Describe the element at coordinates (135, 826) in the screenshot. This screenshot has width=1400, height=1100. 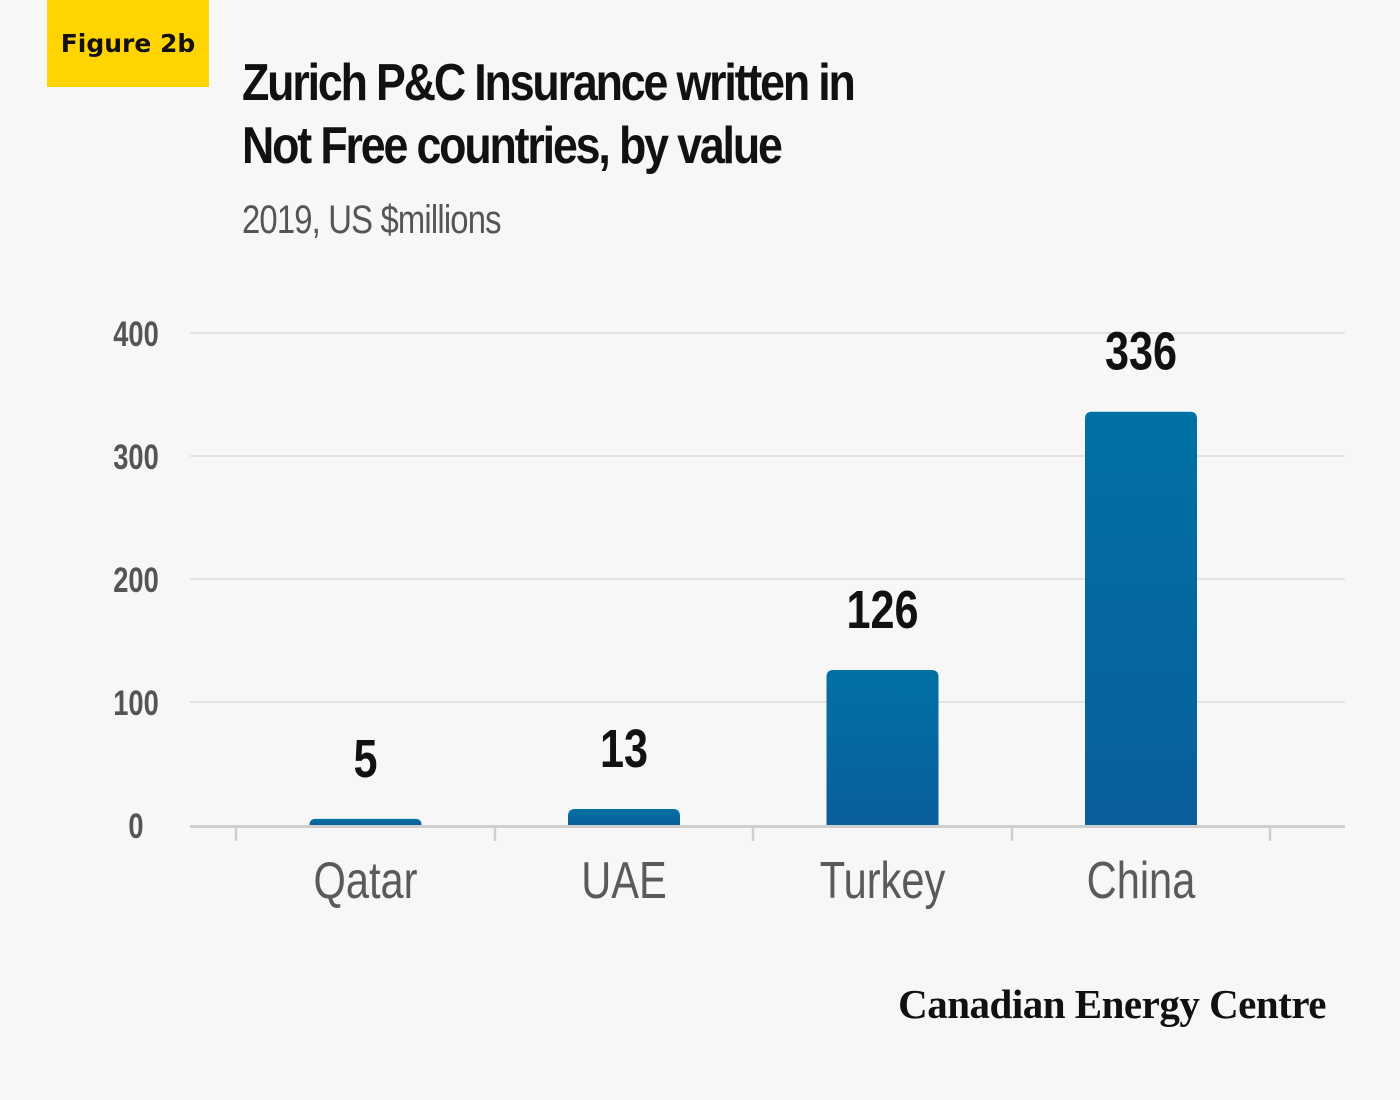
I see `y-tick-label: 0` at that location.